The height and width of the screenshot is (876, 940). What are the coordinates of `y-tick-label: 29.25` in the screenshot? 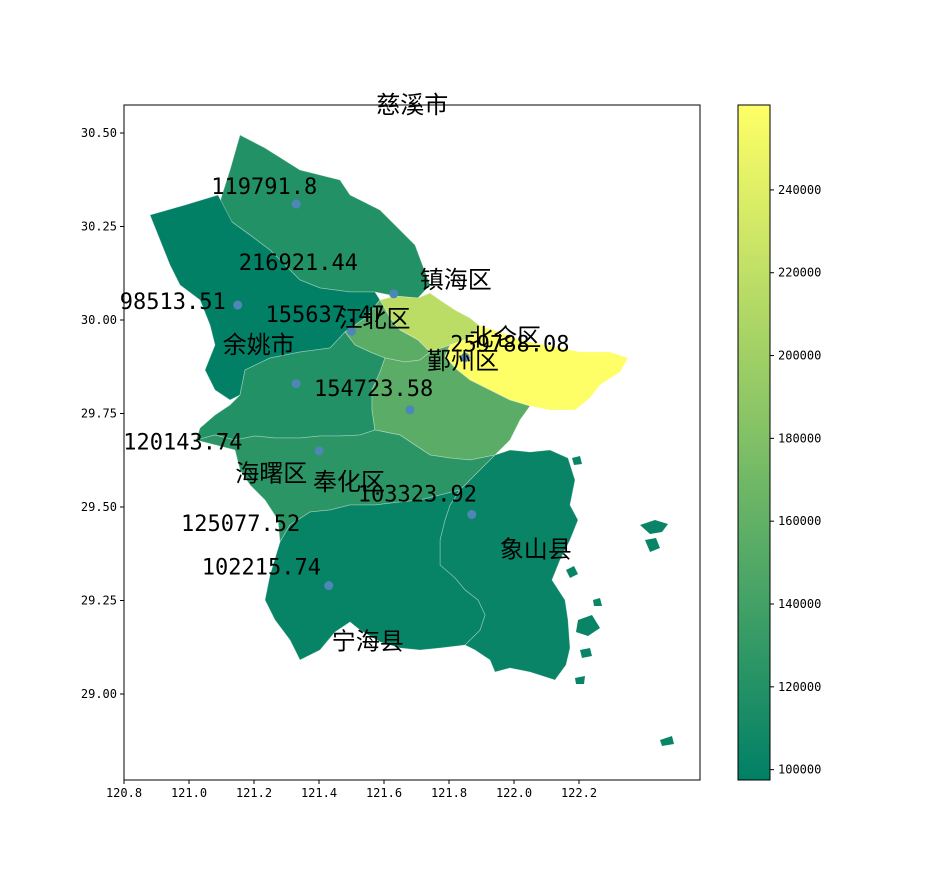 It's located at (99, 601).